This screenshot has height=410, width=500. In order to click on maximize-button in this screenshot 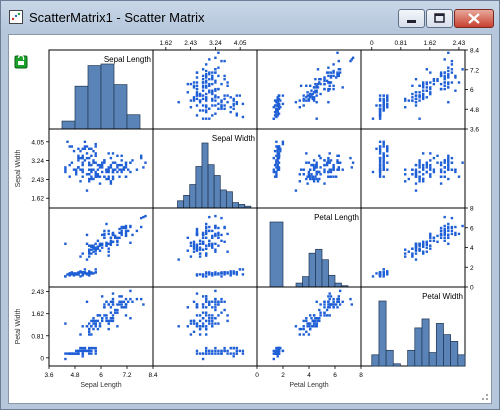, I will do `click(439, 18)`.